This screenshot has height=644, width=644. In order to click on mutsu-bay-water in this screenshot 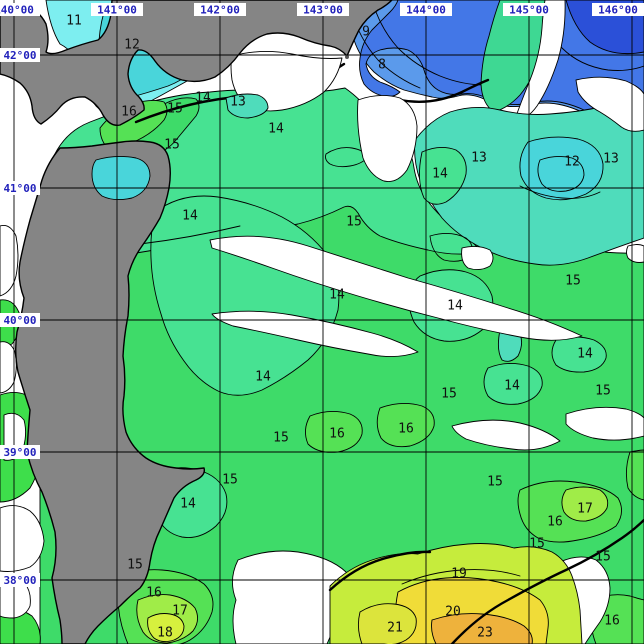, I will do `click(121, 178)`.